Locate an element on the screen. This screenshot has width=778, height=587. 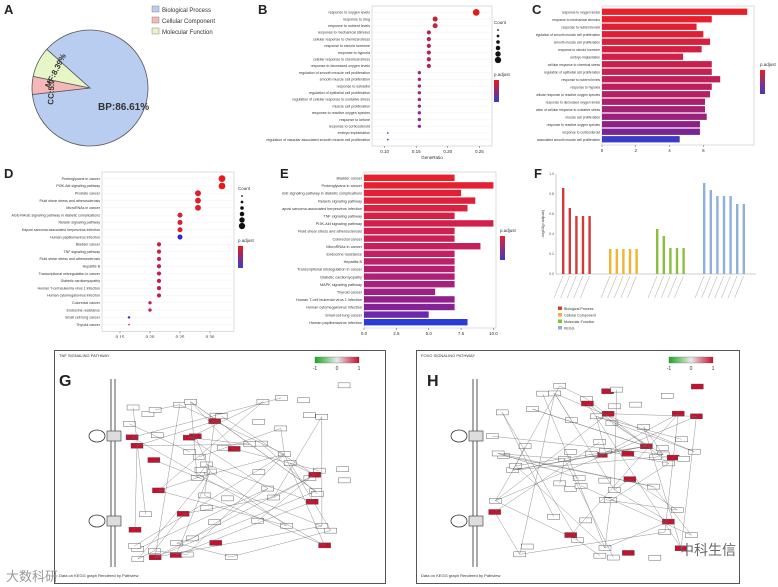
x-tick-label: 2 is located at coordinates (636, 150).